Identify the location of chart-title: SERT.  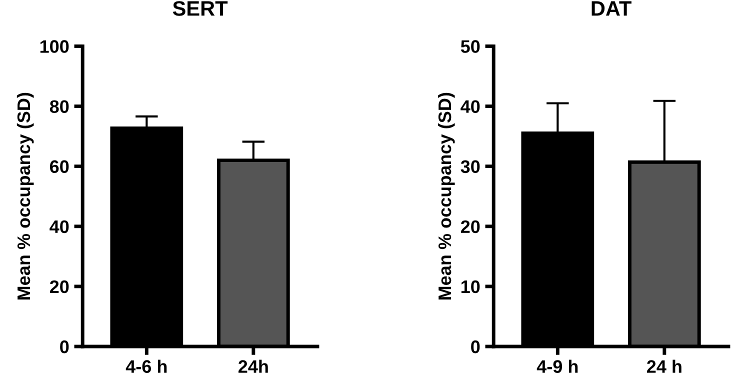
(200, 8).